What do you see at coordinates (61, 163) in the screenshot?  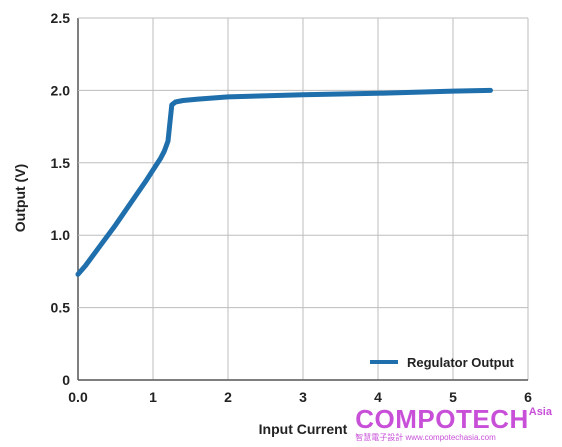 I see `y-tick-label: 1.5` at bounding box center [61, 163].